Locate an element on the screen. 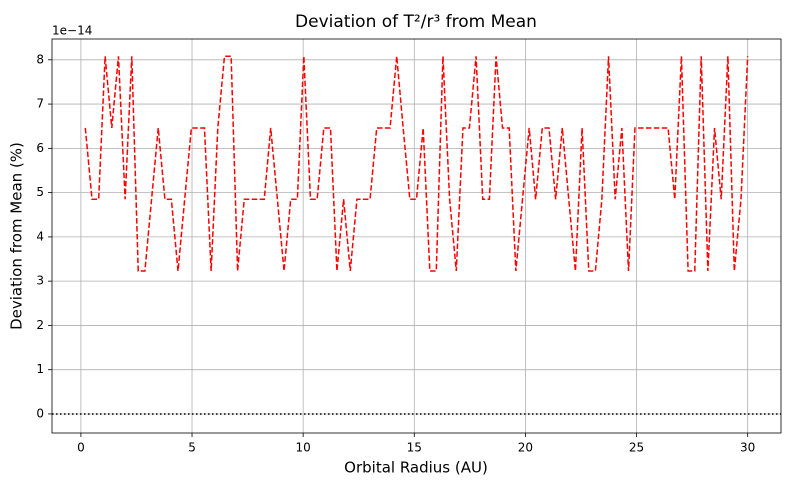 Image resolution: width=790 pixels, height=490 pixels. y-axis-label: Deviation from Mean (%) is located at coordinates (17, 236).